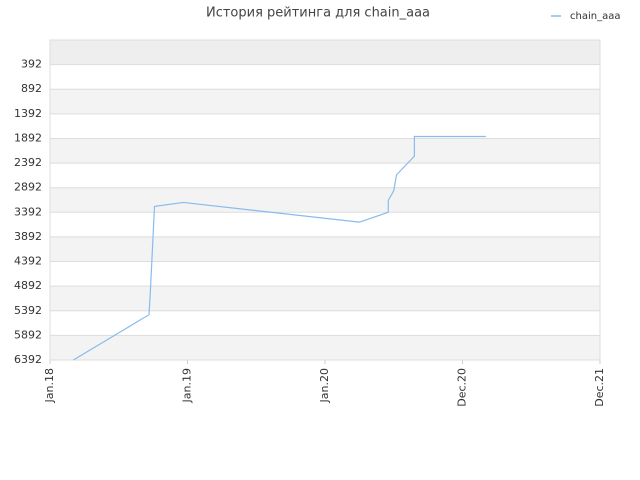 The height and width of the screenshot is (480, 640). What do you see at coordinates (595, 16) in the screenshot?
I see `legend-label: chain_aaa` at bounding box center [595, 16].